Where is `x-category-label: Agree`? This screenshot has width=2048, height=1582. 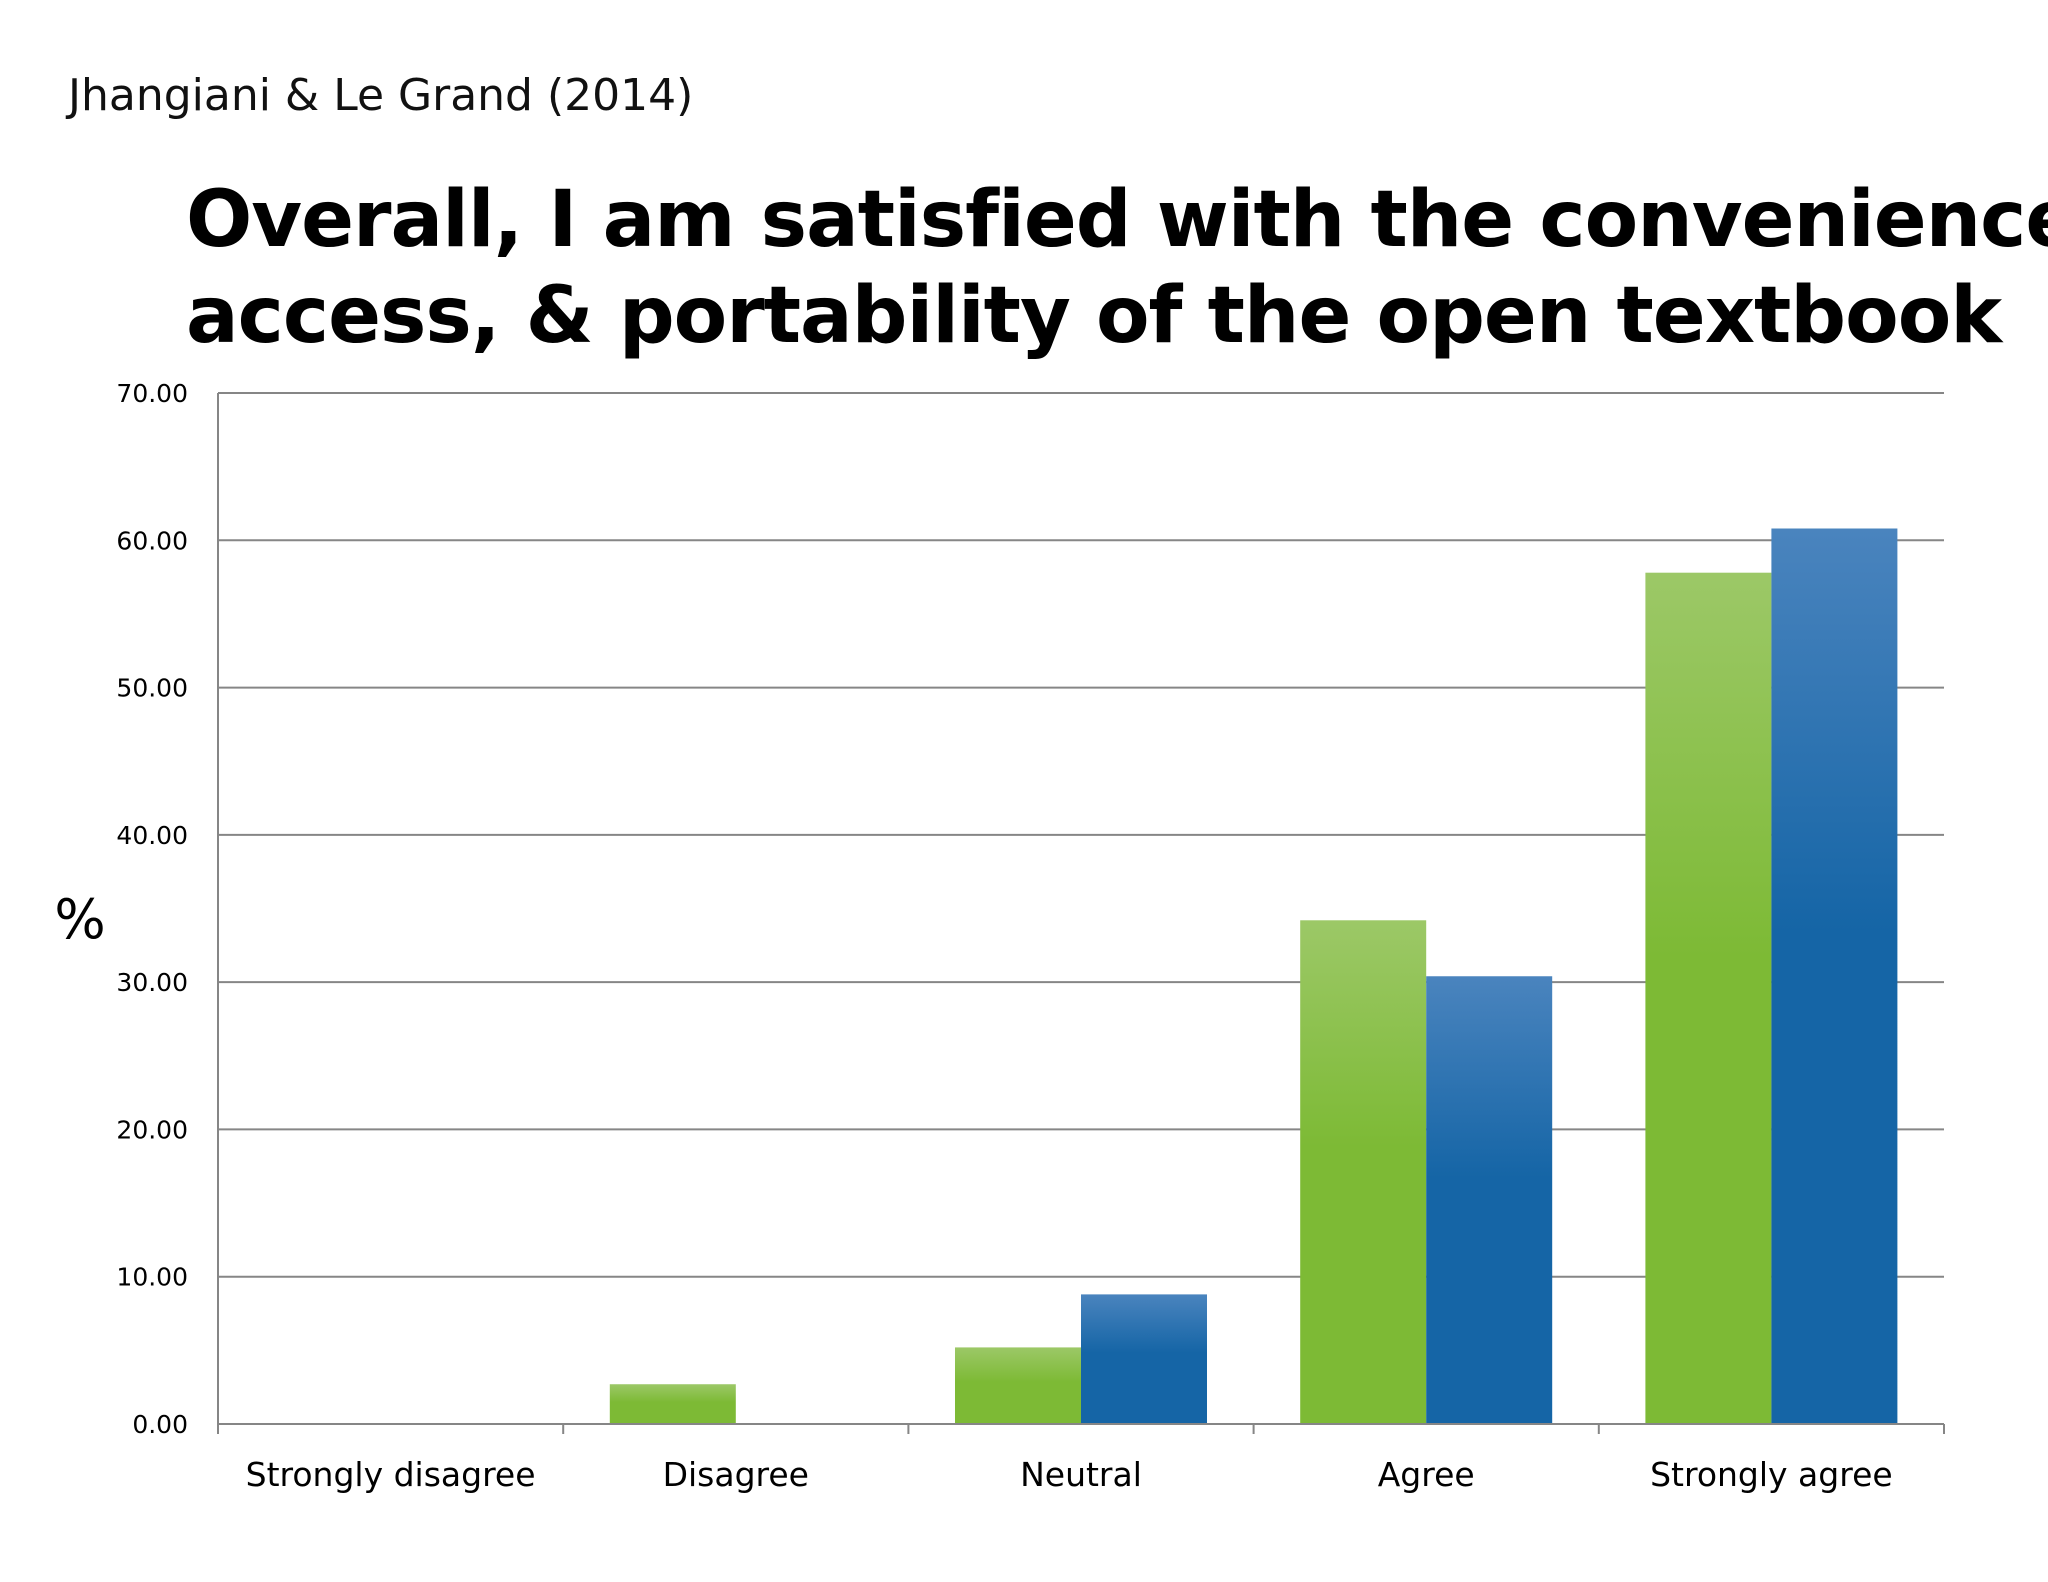 x-category-label: Agree is located at coordinates (1426, 1474).